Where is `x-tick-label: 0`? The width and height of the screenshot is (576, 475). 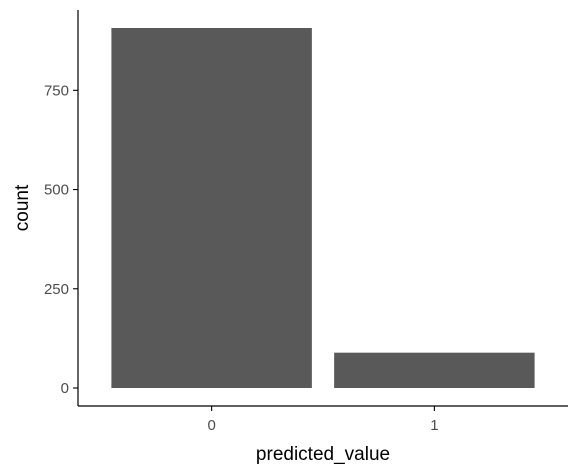 x-tick-label: 0 is located at coordinates (211, 425).